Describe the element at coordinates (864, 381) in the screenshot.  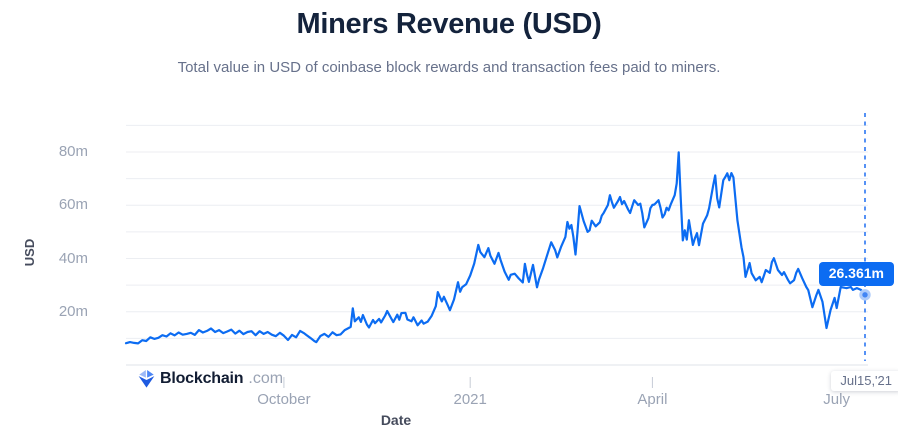
I see `crosshair-date-label: Jul15,'21` at that location.